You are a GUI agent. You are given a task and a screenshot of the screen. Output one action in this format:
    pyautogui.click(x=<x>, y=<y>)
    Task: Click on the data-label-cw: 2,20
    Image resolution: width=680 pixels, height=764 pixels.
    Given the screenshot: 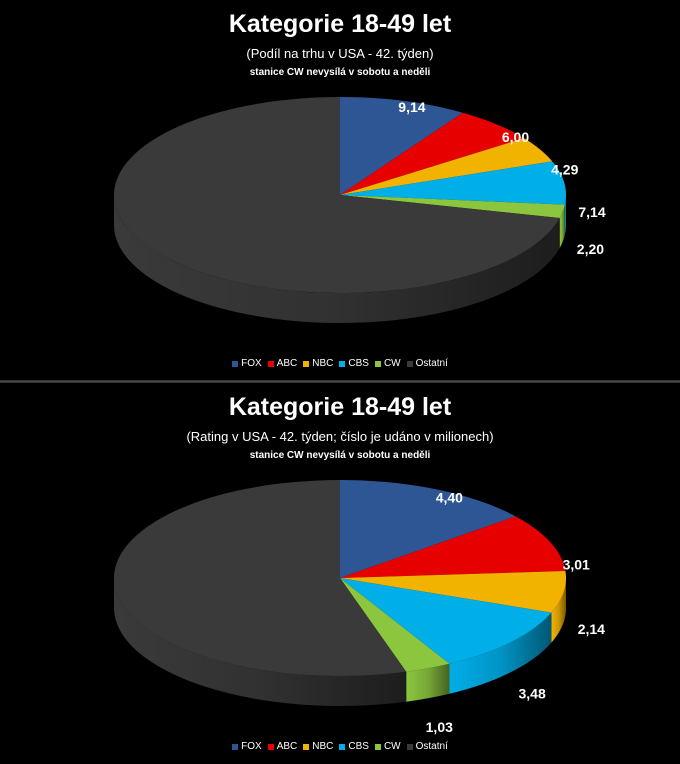 What is the action you would take?
    pyautogui.click(x=590, y=249)
    